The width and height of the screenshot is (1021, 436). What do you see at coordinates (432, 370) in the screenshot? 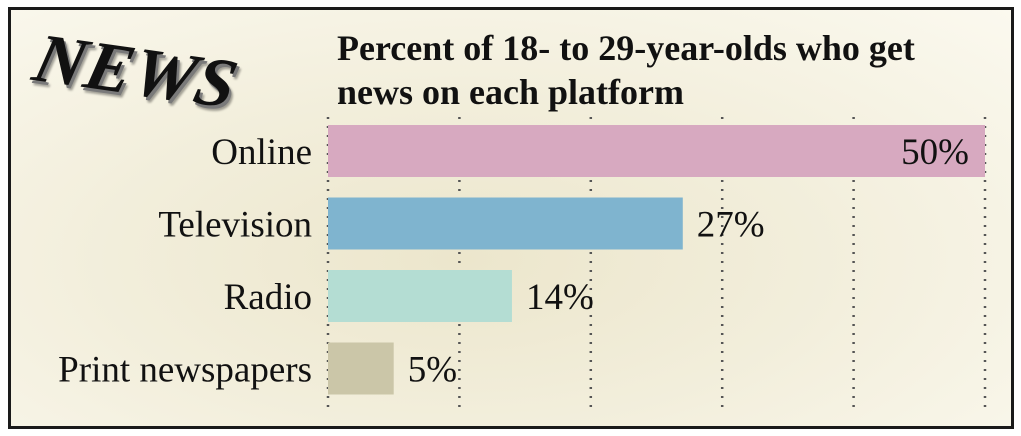
I see `value-label: 5%` at bounding box center [432, 370].